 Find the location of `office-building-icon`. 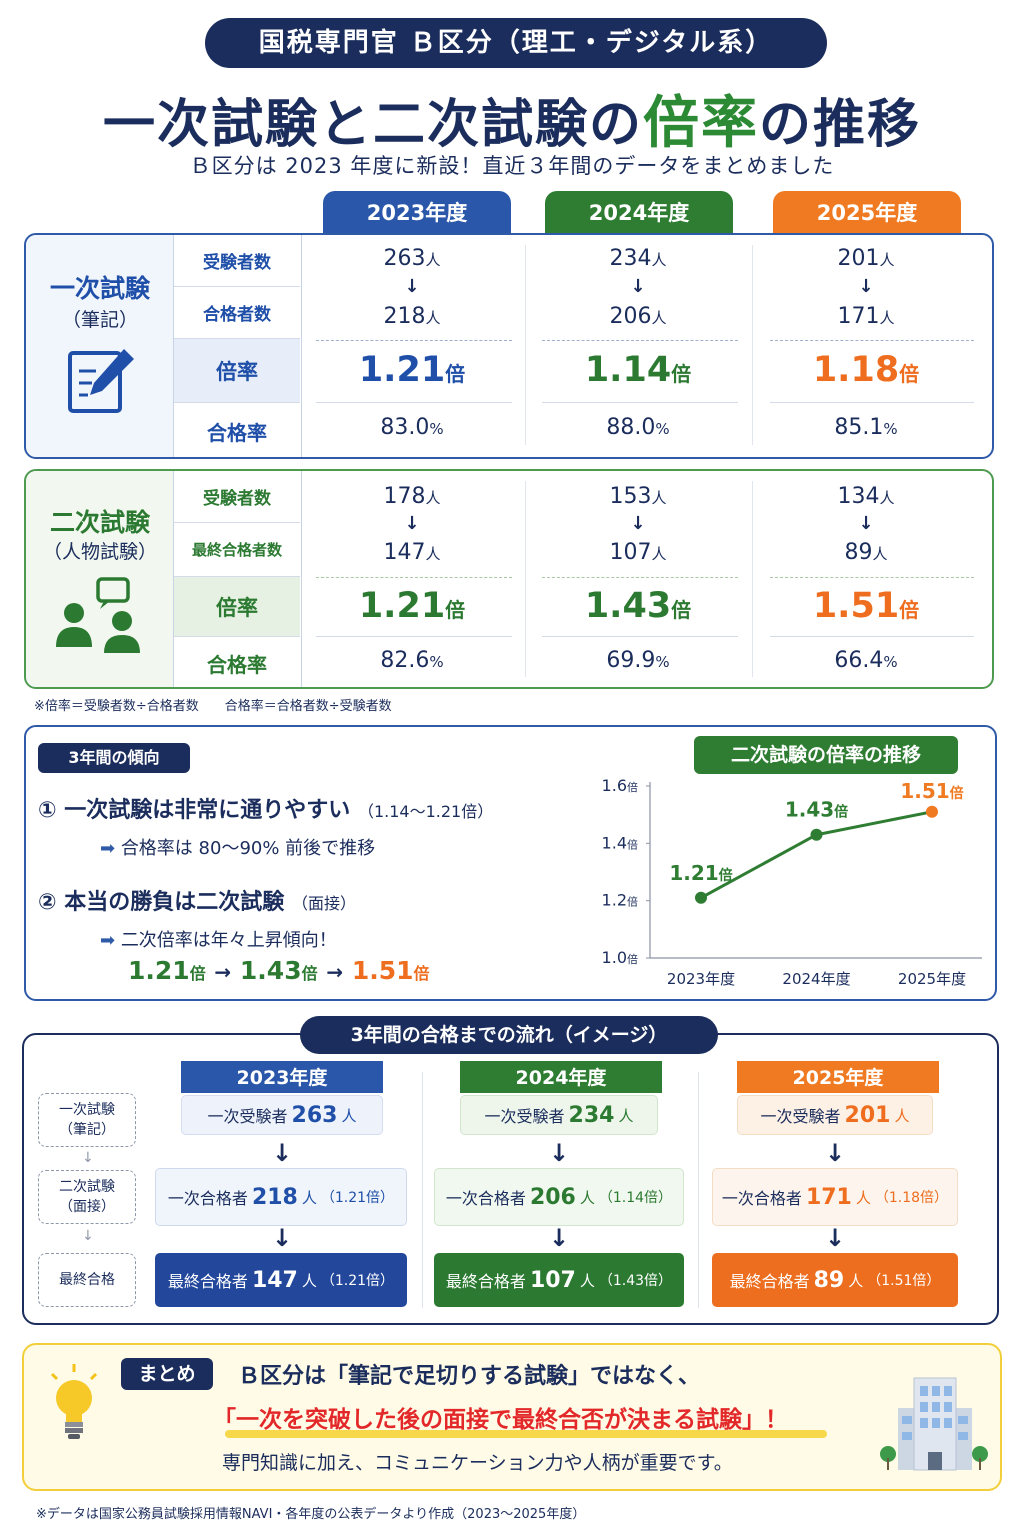

office-building-icon is located at coordinates (934, 1424).